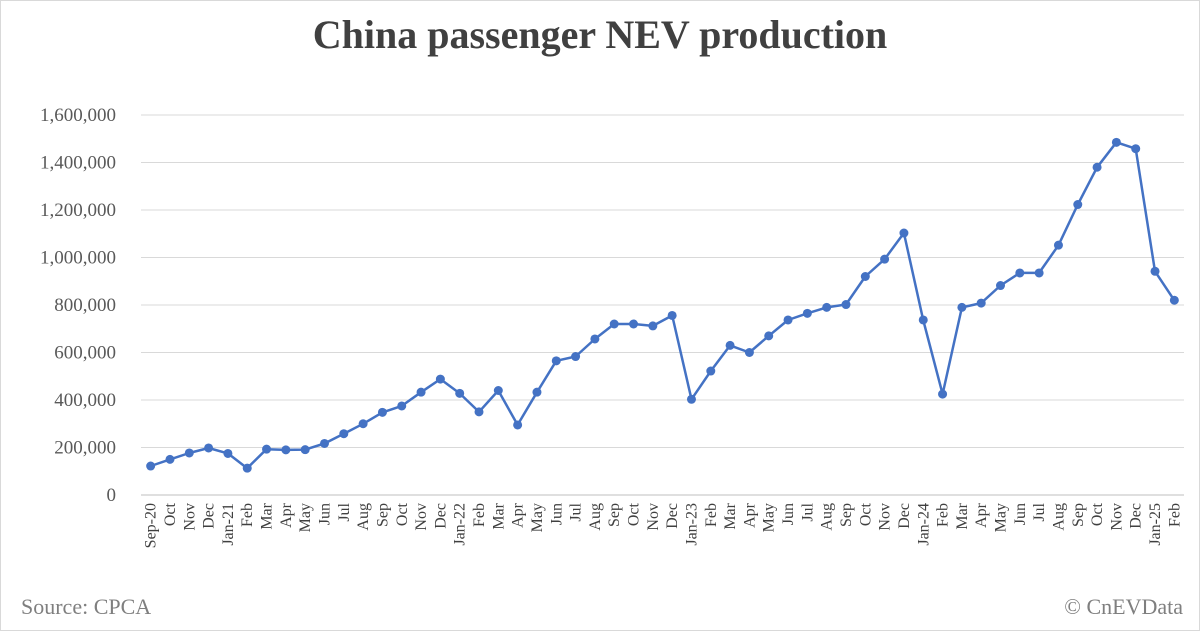 The width and height of the screenshot is (1200, 631). I want to click on x-tick-label: Sep-20, so click(151, 525).